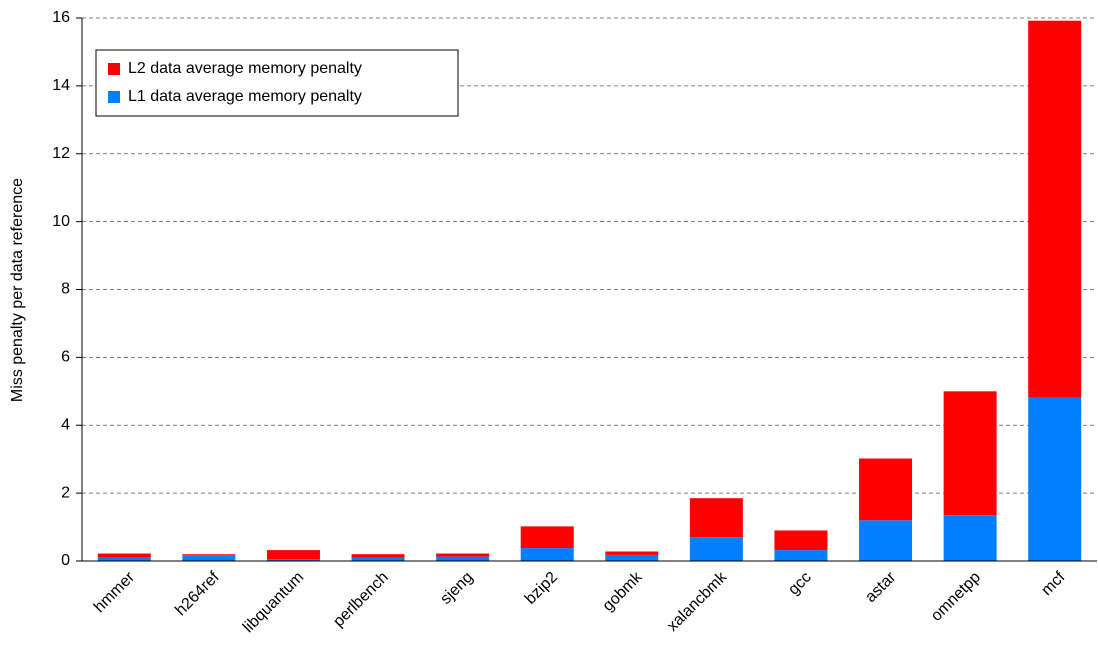  What do you see at coordinates (245, 68) in the screenshot?
I see `legend-label: L2 data average memory penalty` at bounding box center [245, 68].